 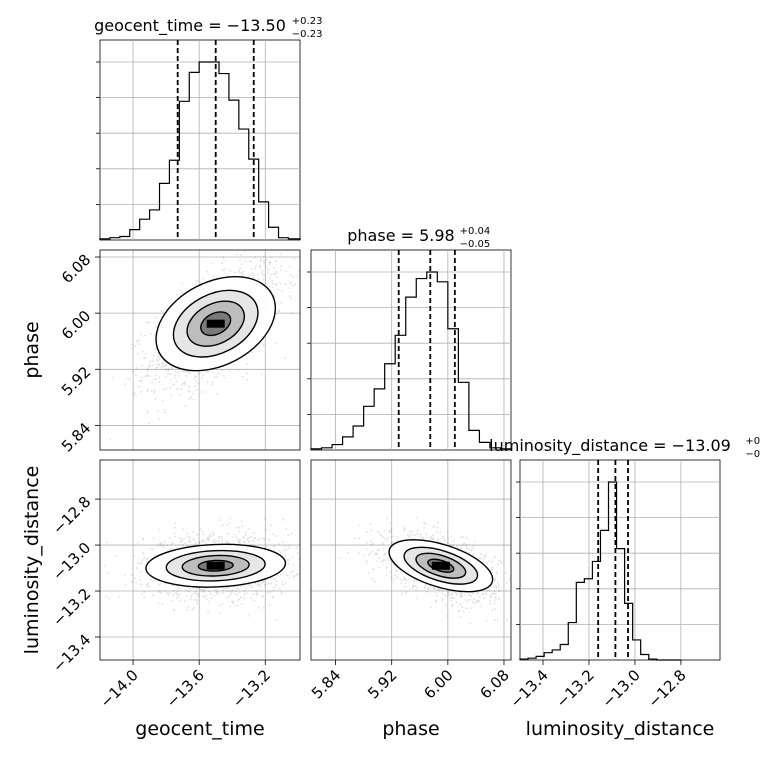 I want to click on histogram-luminosity_distance, so click(x=600, y=571).